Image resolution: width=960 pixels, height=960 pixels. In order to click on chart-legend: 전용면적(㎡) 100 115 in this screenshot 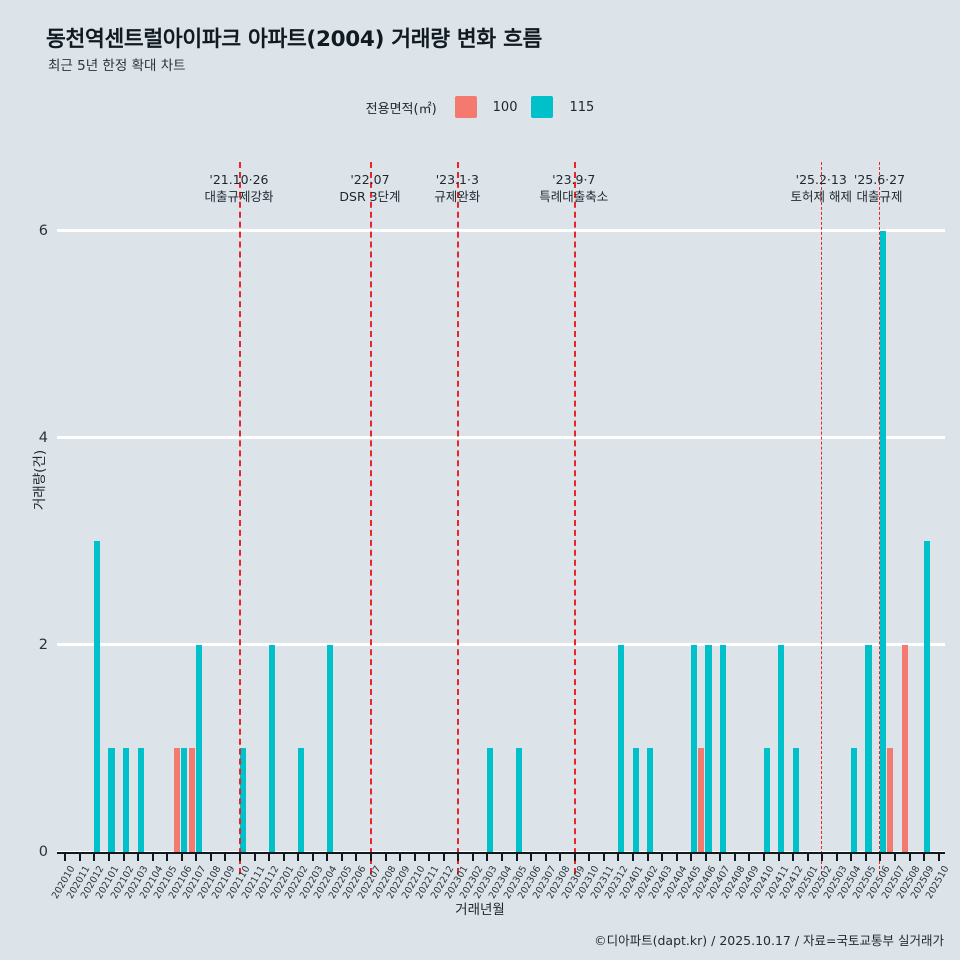, I will do `click(480, 107)`.